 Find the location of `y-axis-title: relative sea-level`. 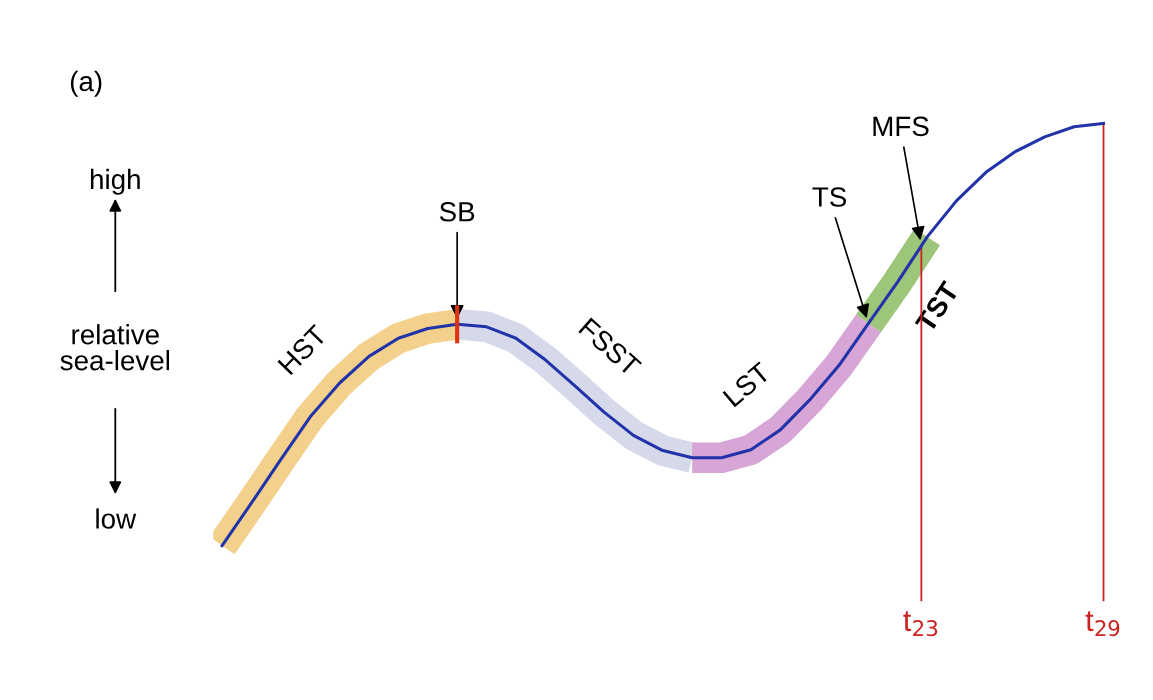

y-axis-title: relative sea-level is located at coordinates (115, 347).